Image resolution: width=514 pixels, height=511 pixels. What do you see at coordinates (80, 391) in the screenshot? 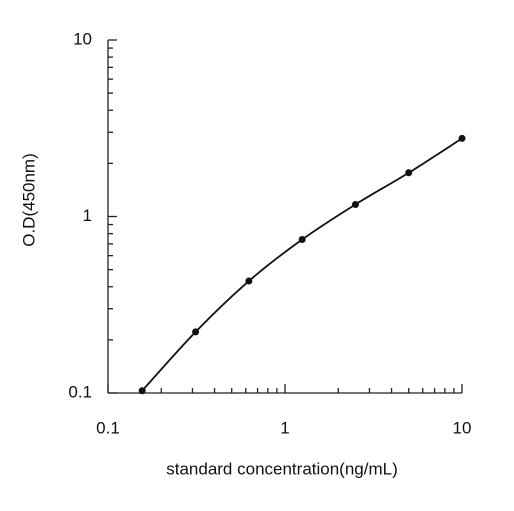
I see `y-tick-label: 0.1` at bounding box center [80, 391].